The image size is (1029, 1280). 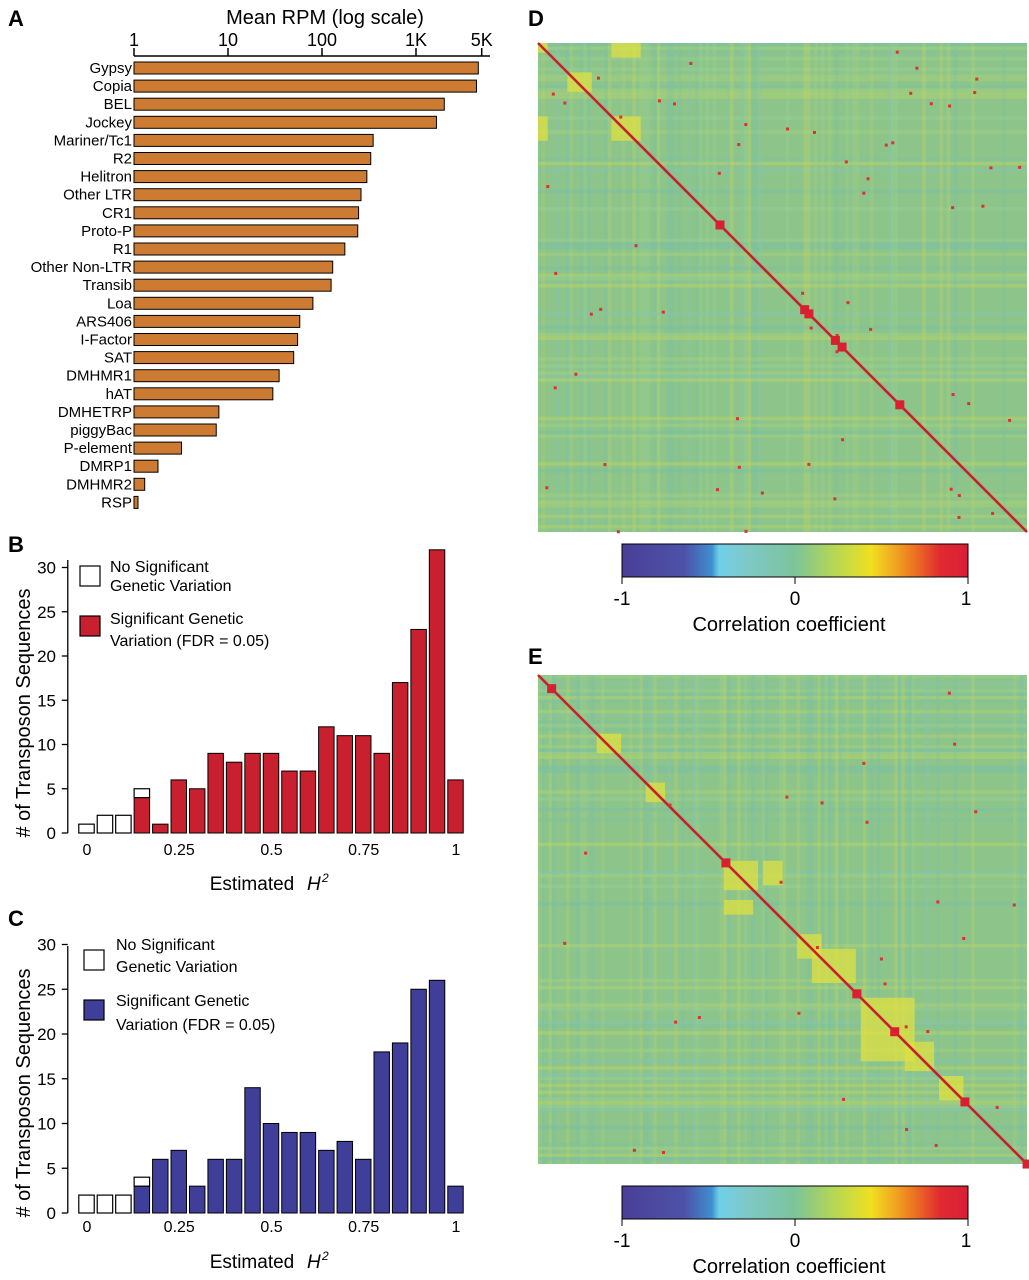 I want to click on panel-a-category-label: I-Factor, so click(x=106, y=340).